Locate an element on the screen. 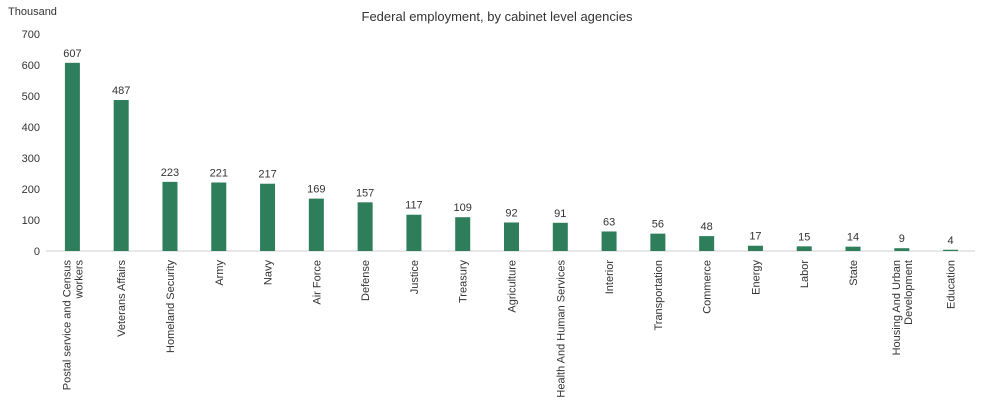 This screenshot has width=983, height=405. x-tick-label: Transportation is located at coordinates (659, 295).